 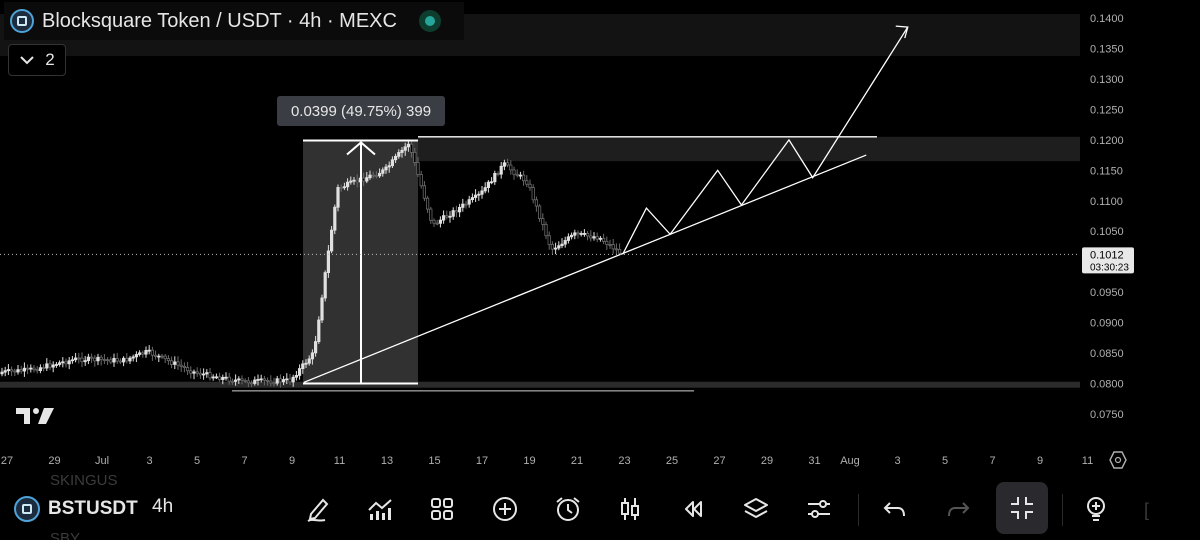 I want to click on object-tree-button, so click(x=756, y=509).